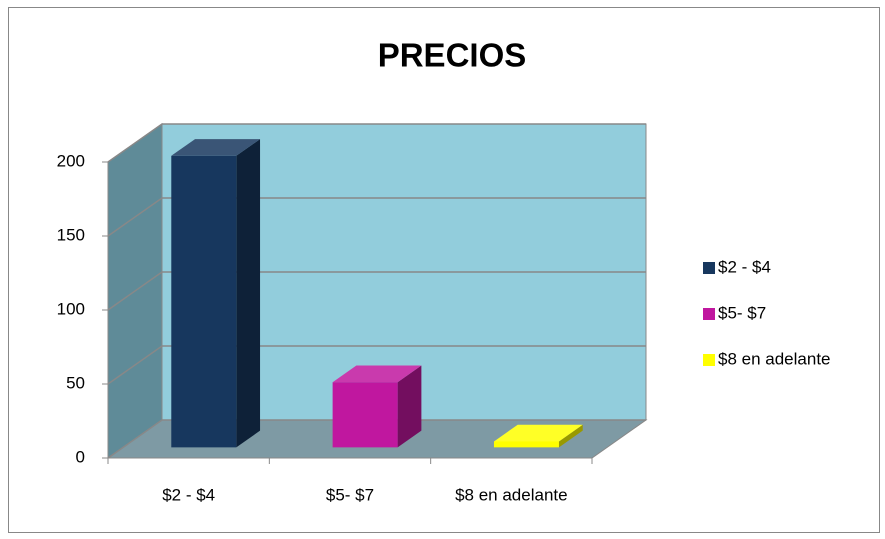 The image size is (885, 539). What do you see at coordinates (774, 358) in the screenshot?
I see `legend-label: $8 en adelante` at bounding box center [774, 358].